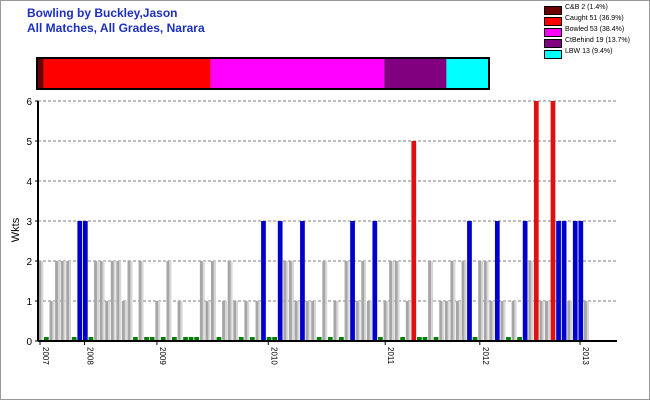  What do you see at coordinates (116, 28) in the screenshot?
I see `chart-subtitle: All Matches, All Grades, Narara` at bounding box center [116, 28].